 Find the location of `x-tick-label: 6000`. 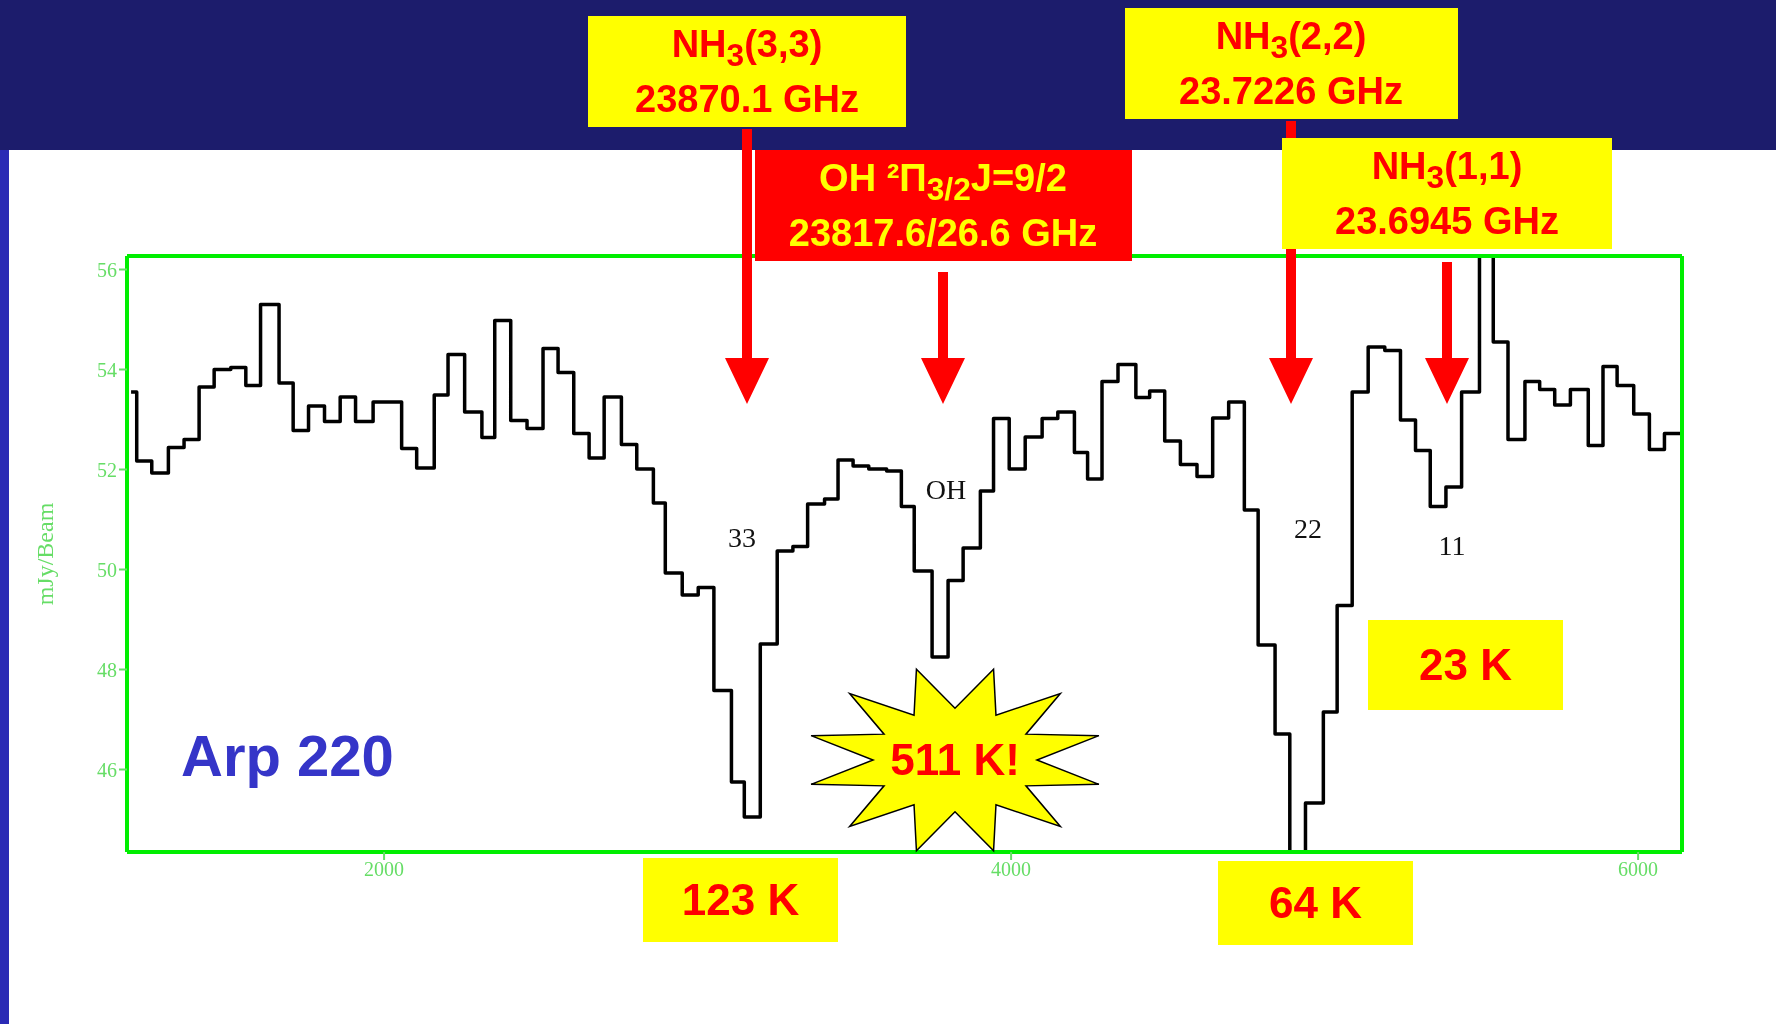

x-tick-label: 6000 is located at coordinates (1638, 869).